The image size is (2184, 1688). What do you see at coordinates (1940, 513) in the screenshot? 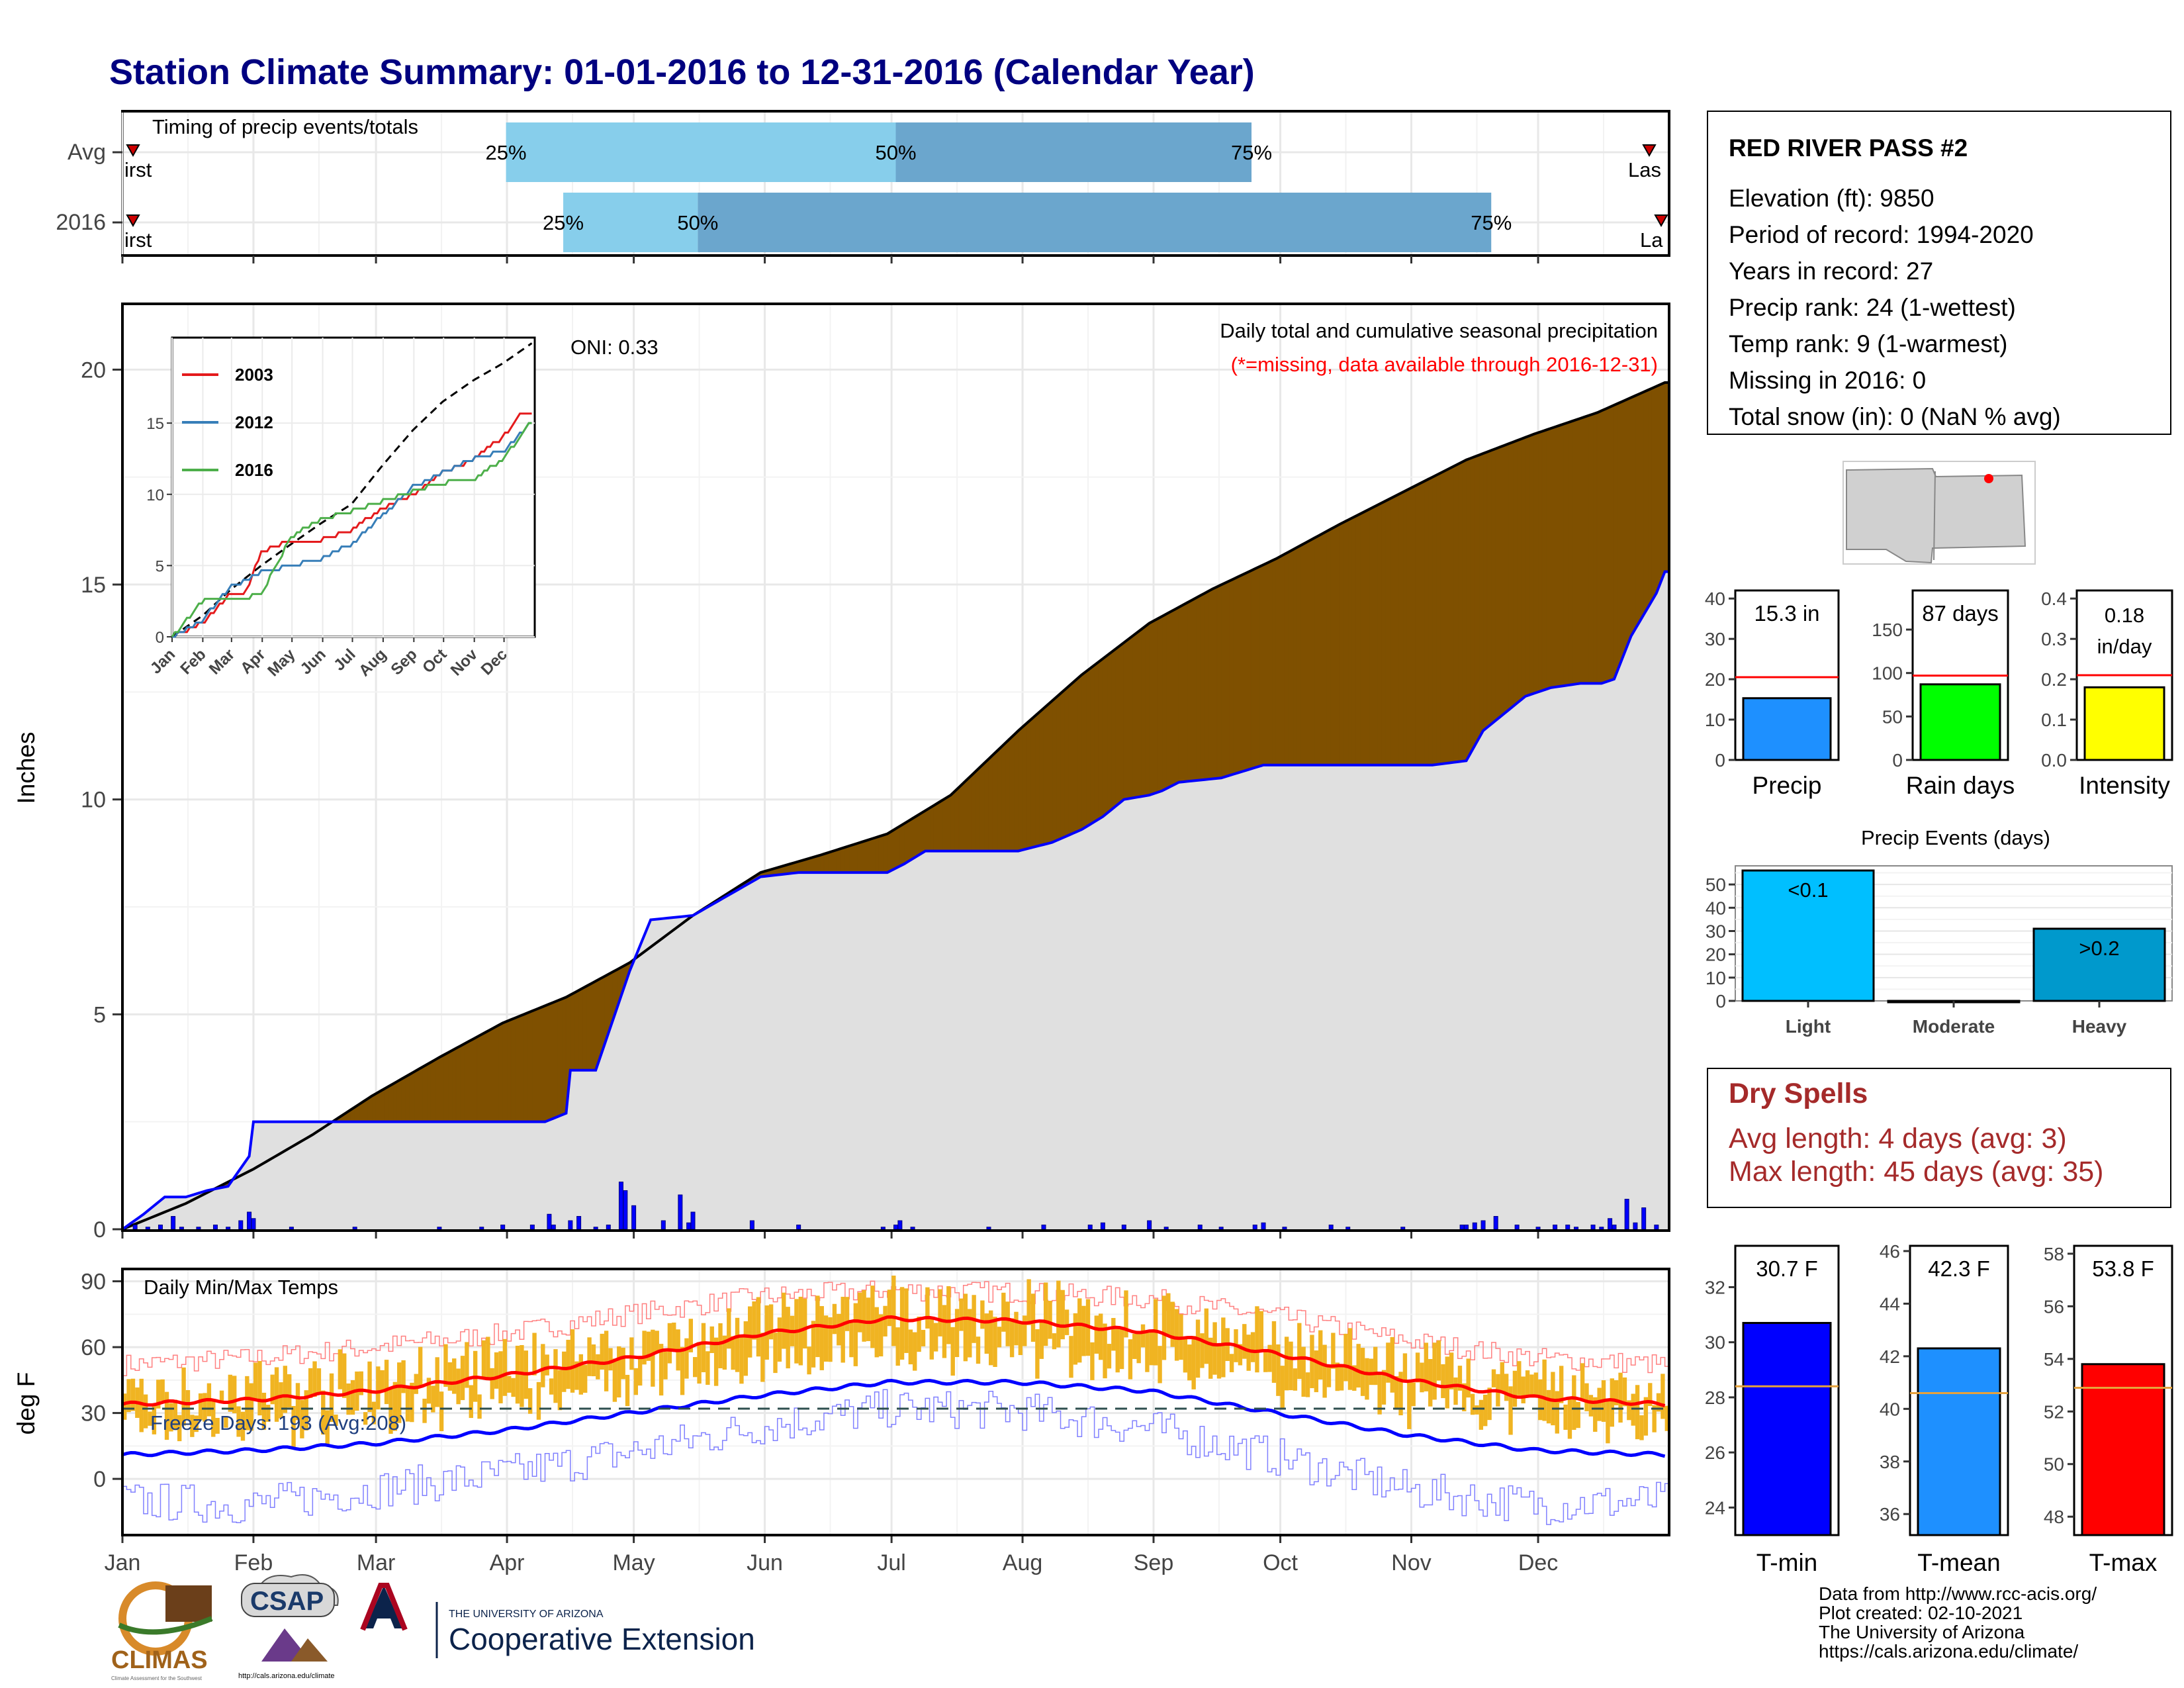
I see `locator-map` at bounding box center [1940, 513].